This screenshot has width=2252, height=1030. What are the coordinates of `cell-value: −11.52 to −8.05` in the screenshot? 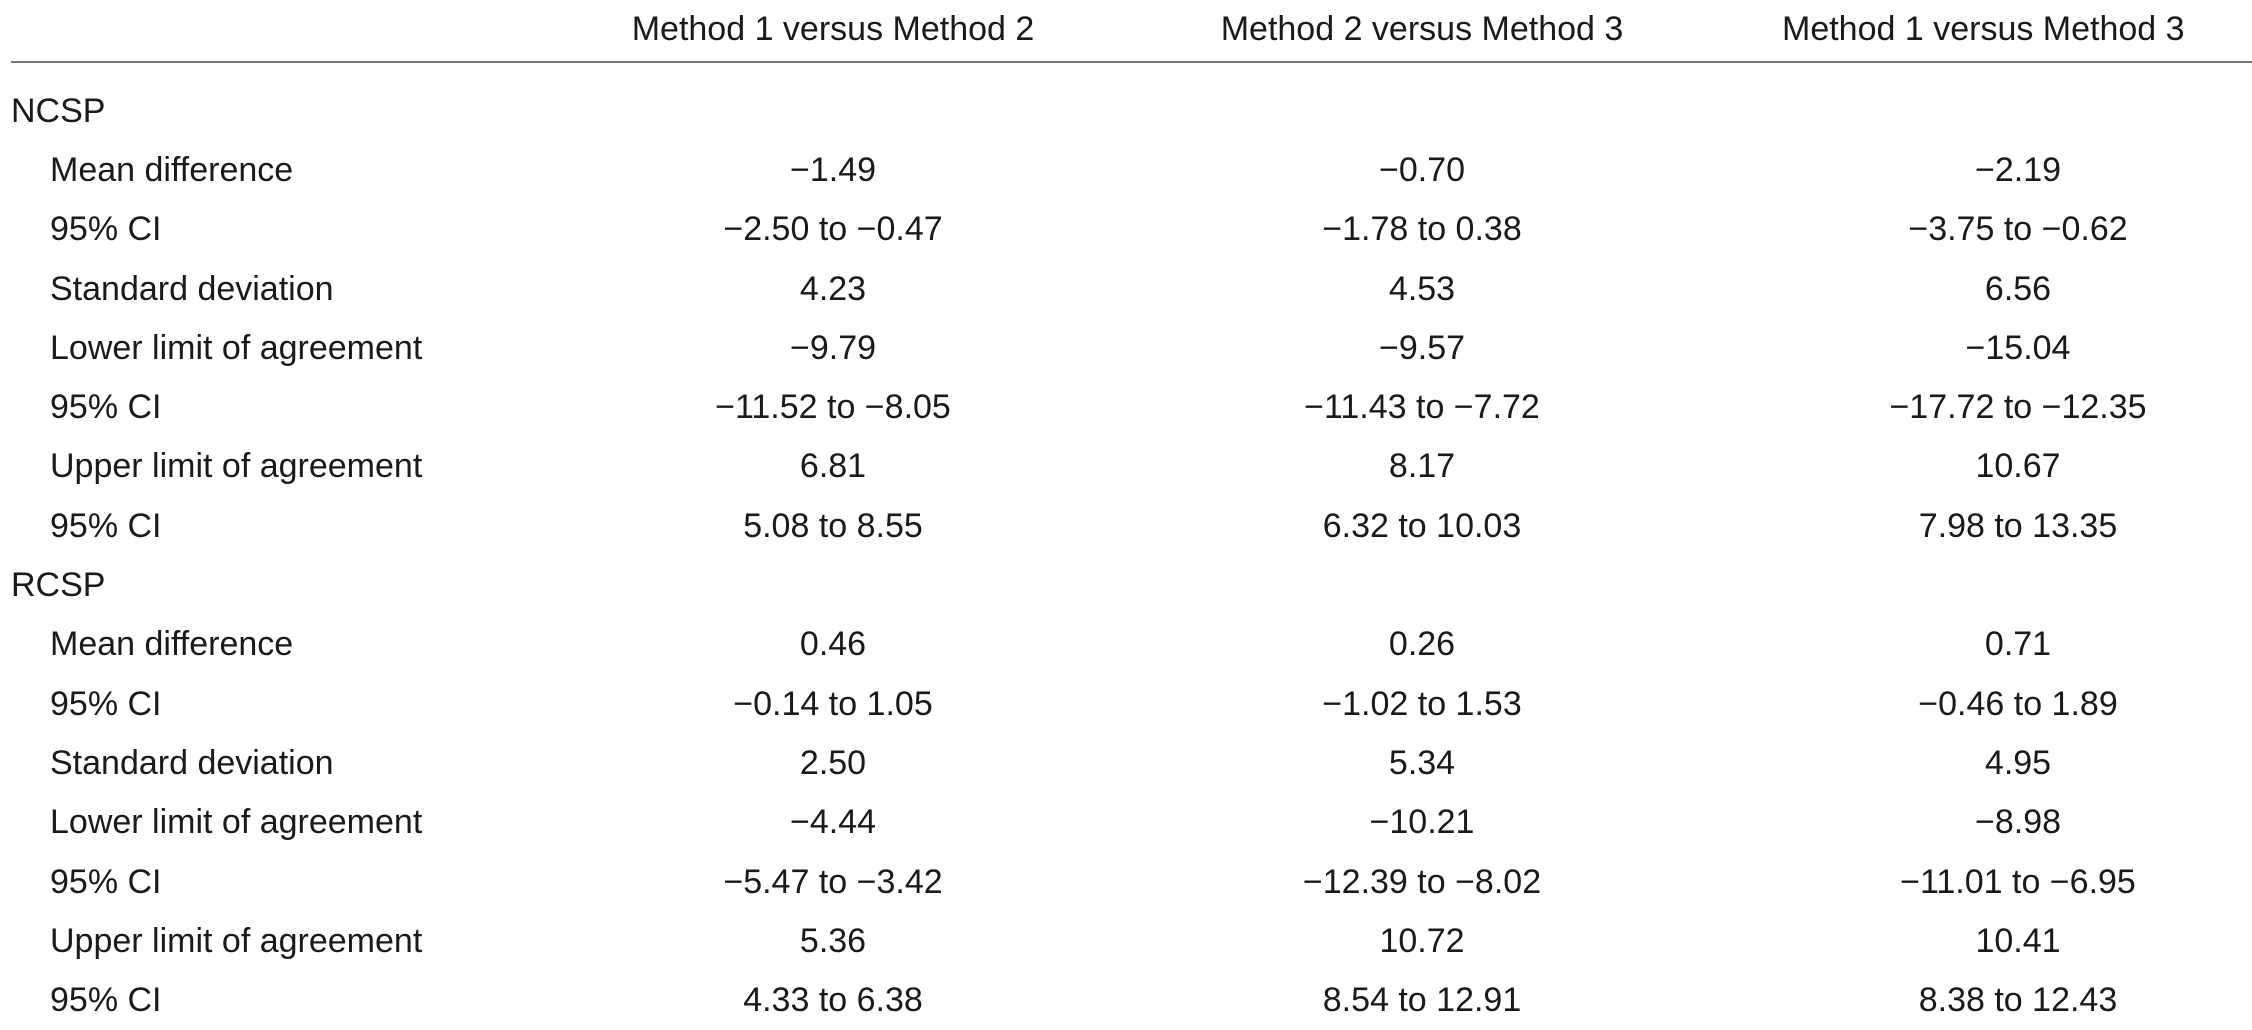 It's located at (833, 407).